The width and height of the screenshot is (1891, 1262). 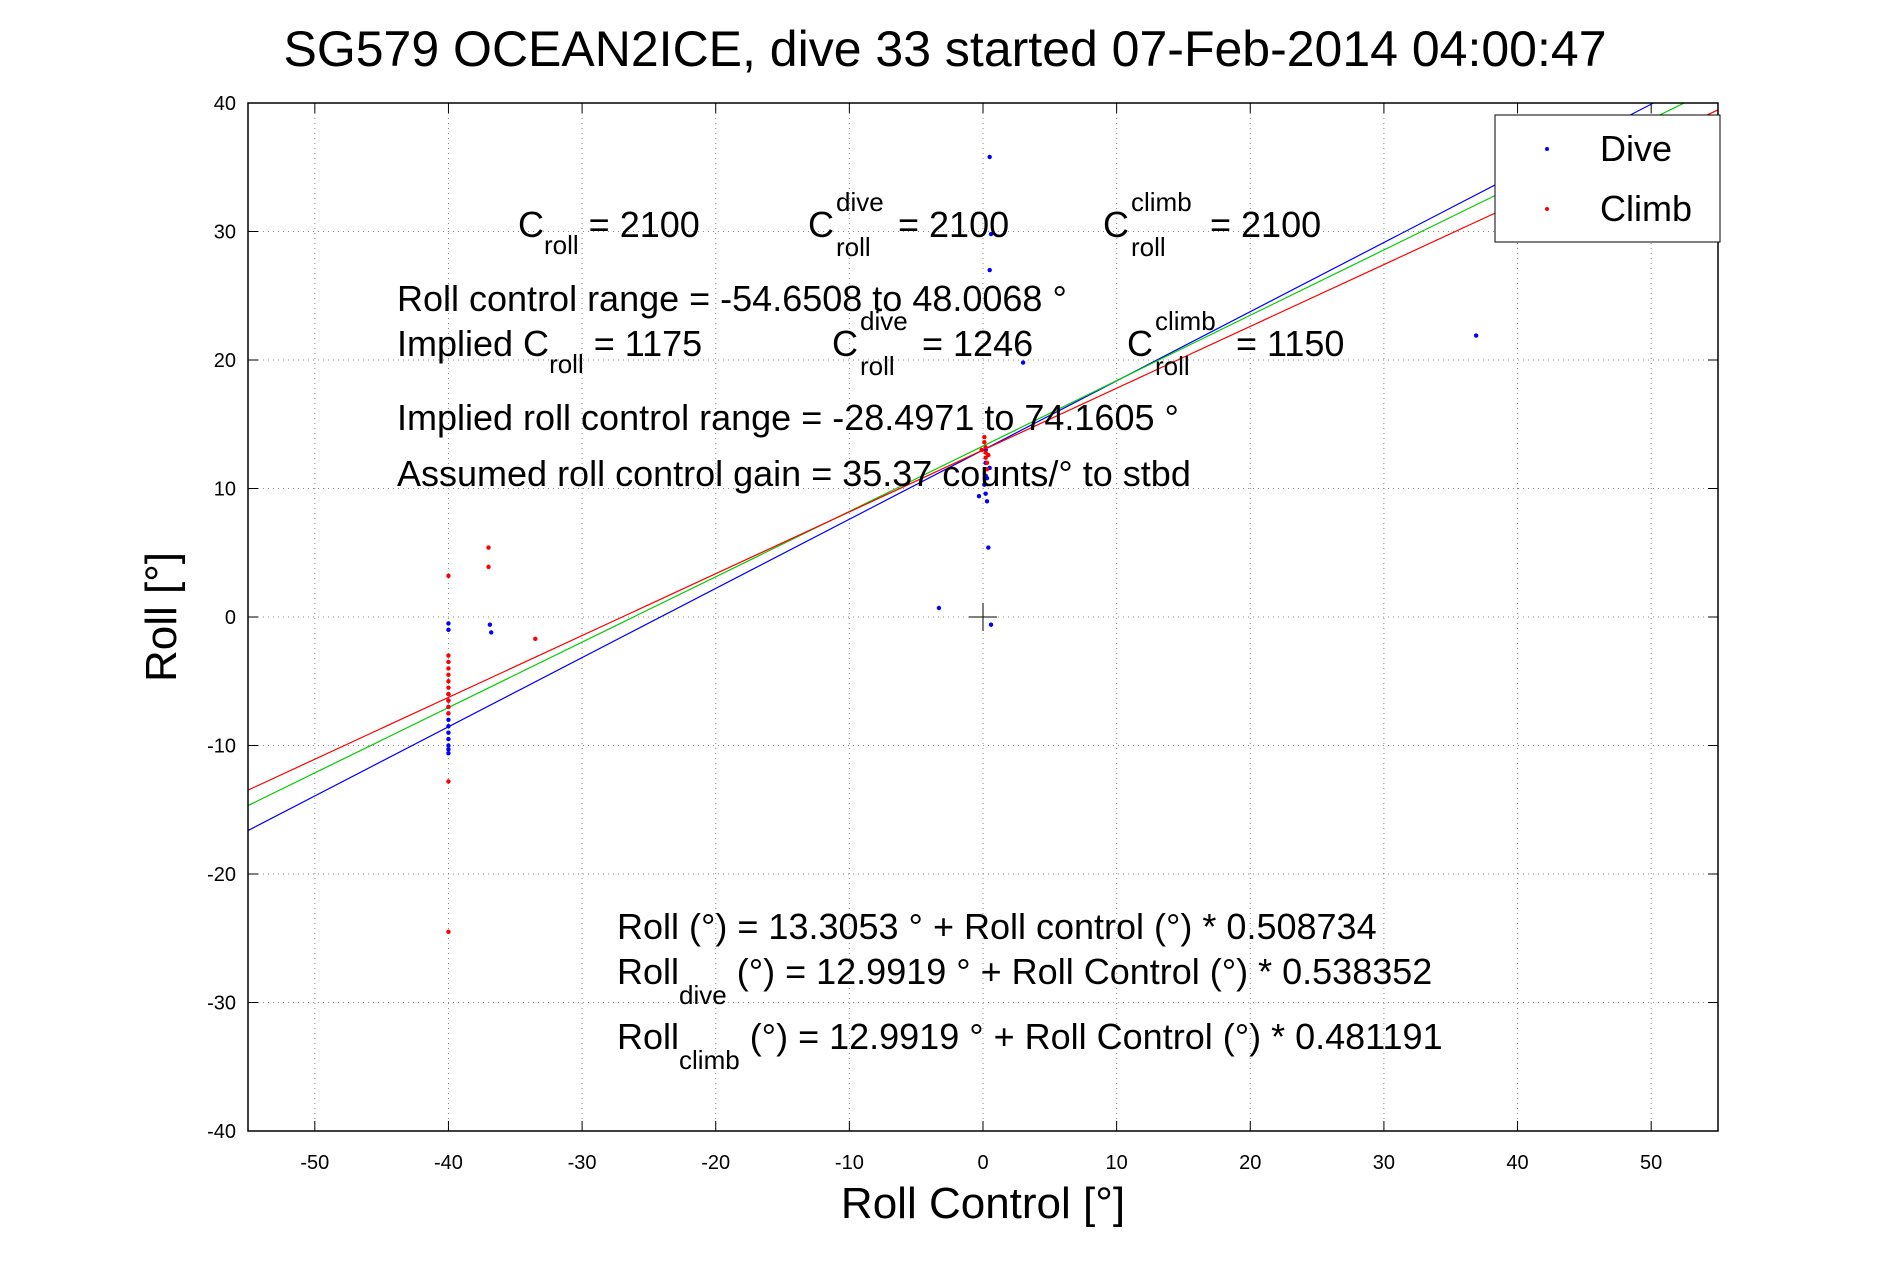 I want to click on annotation-implied-c-climb-value: = 1150, so click(x=1290, y=343).